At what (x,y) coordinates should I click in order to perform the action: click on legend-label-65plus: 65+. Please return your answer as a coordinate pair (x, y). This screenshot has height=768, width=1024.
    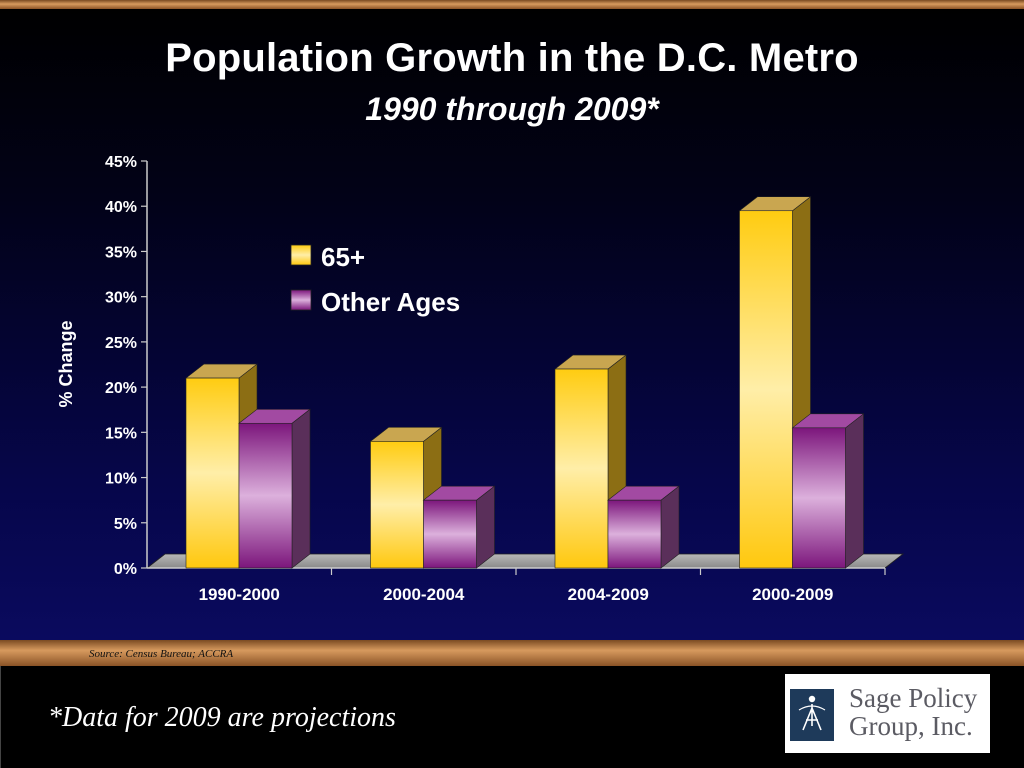
    Looking at the image, I should click on (343, 257).